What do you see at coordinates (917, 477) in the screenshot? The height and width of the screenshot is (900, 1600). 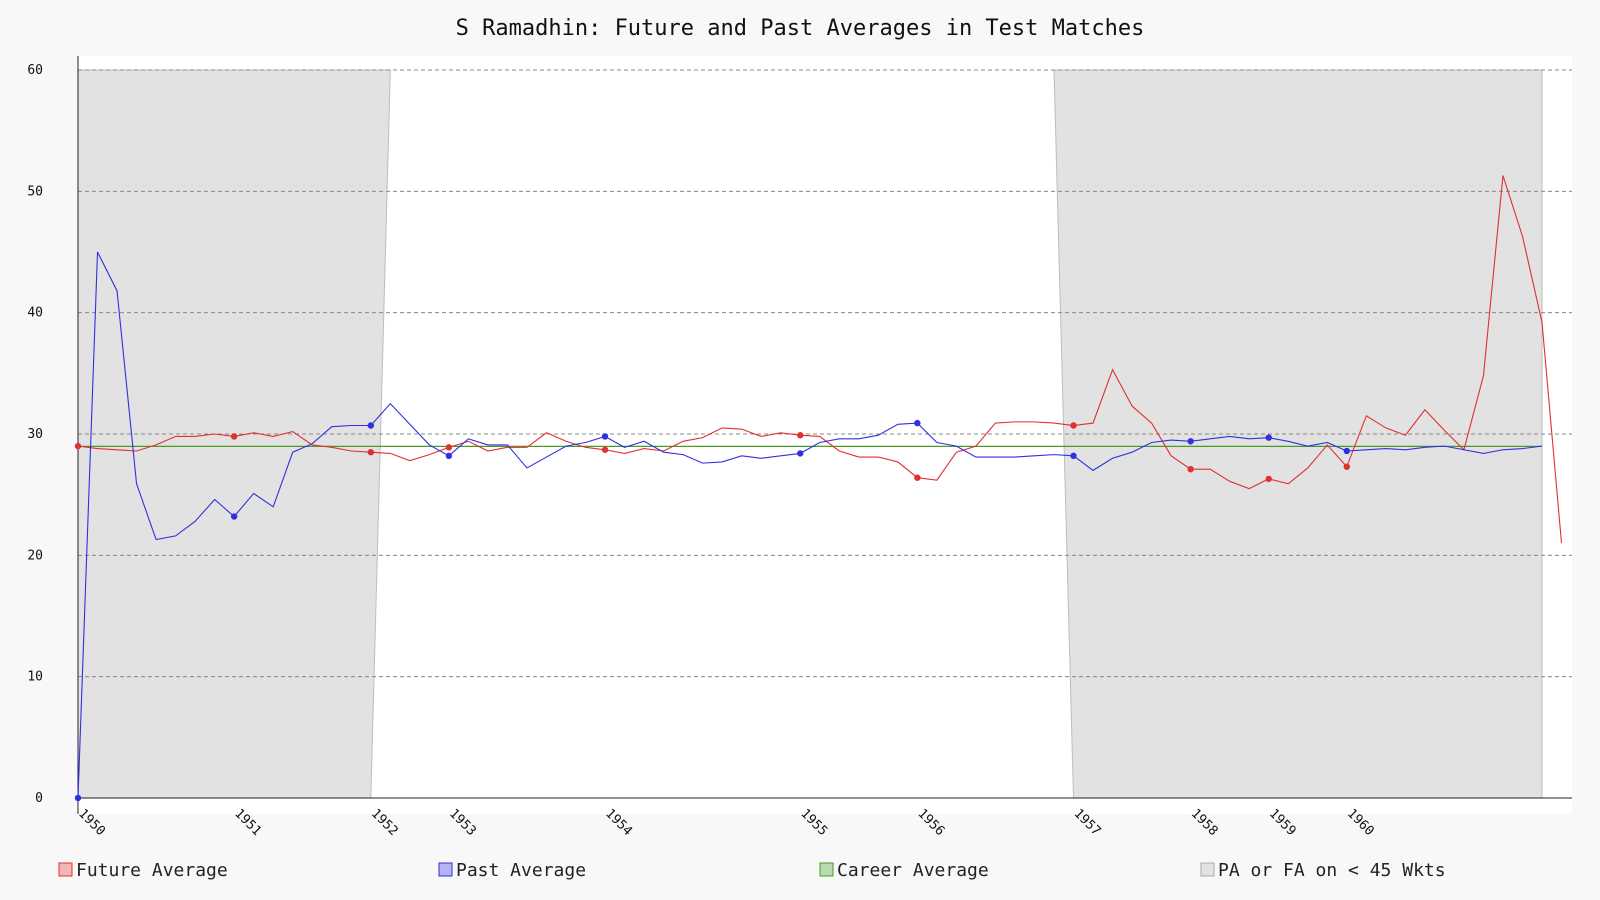 I see `future-marker-1956` at bounding box center [917, 477].